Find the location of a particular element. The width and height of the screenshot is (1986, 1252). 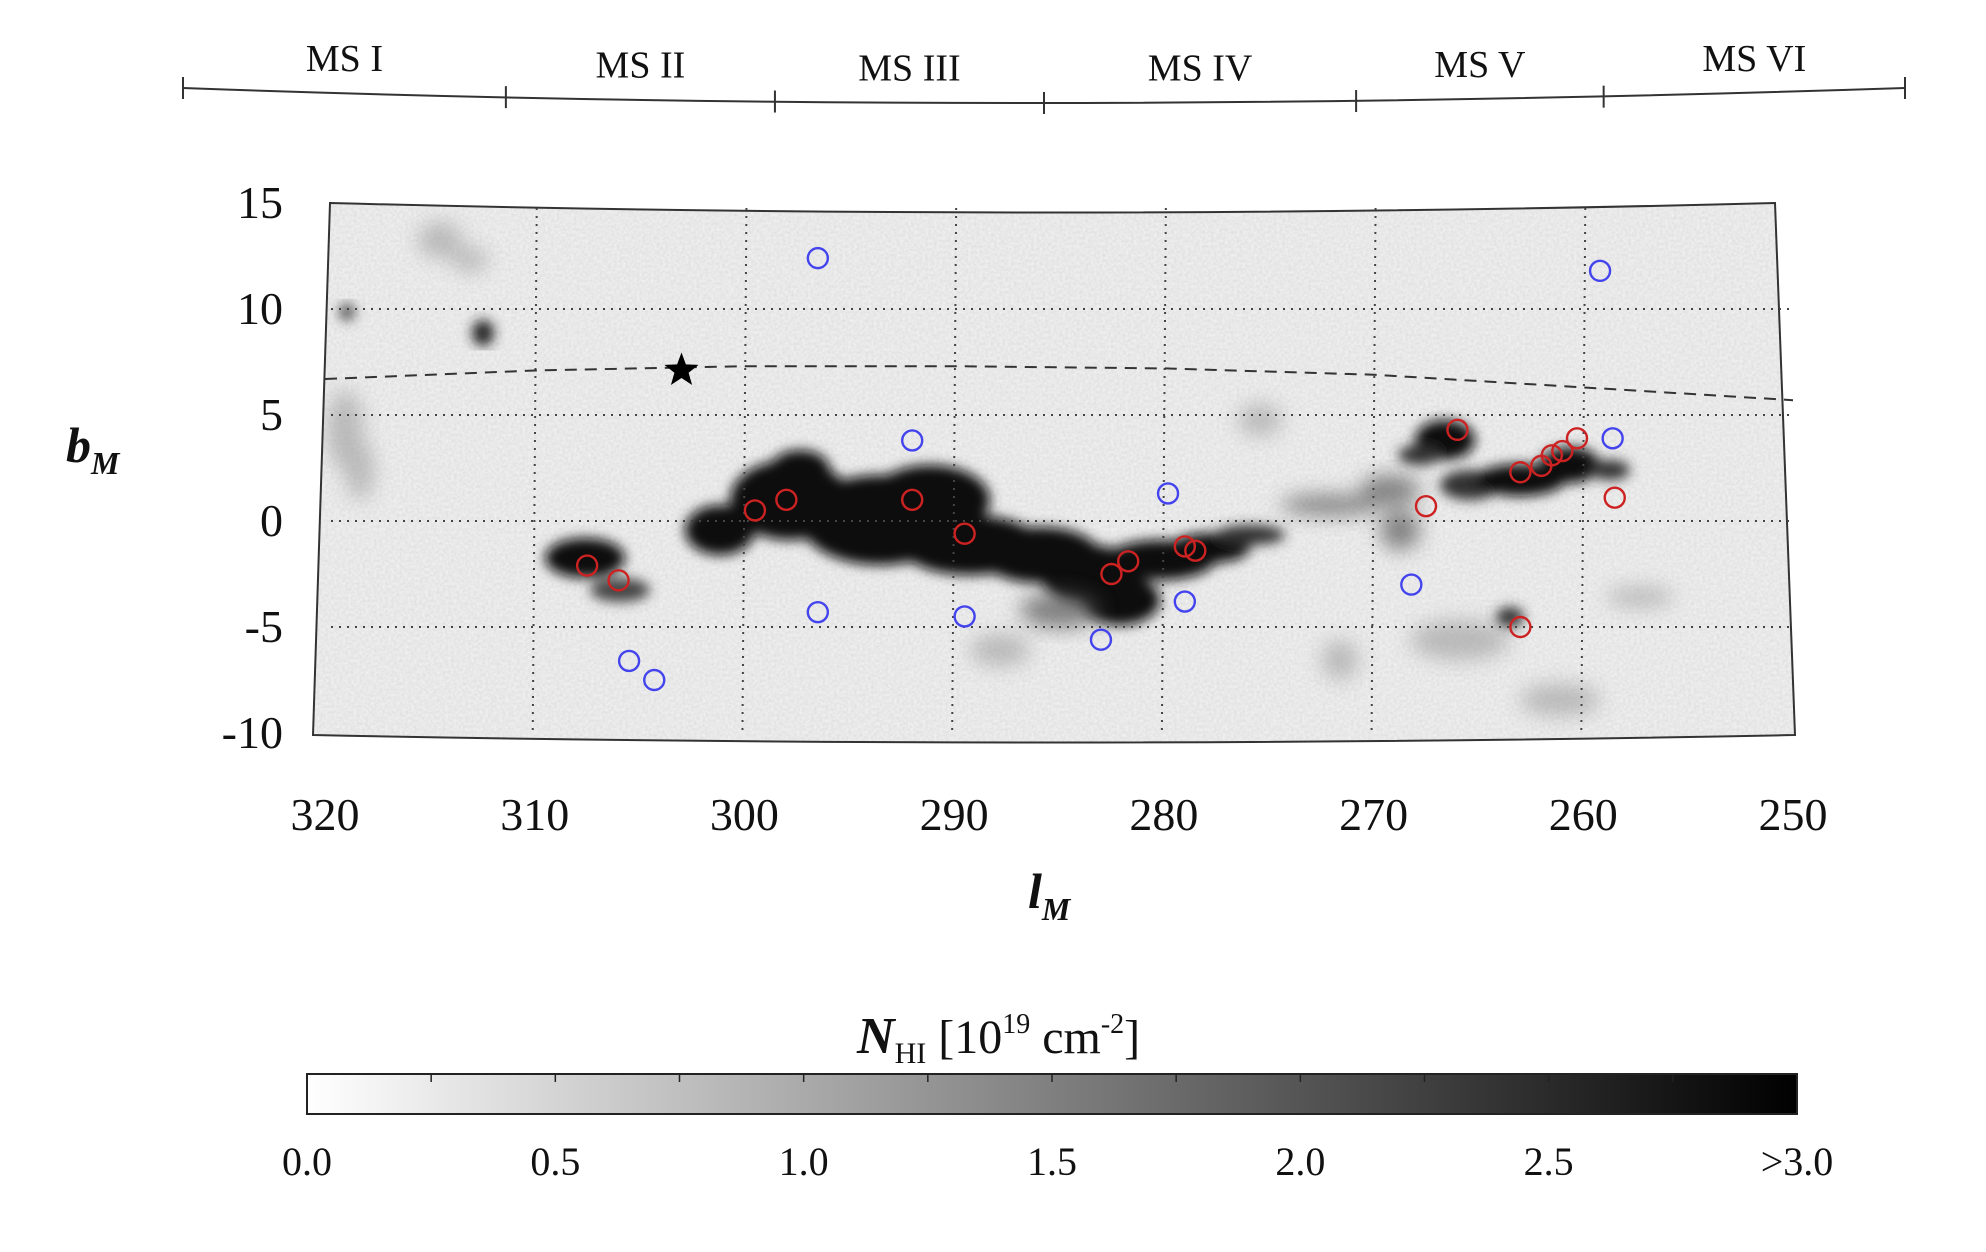

region-header: MS I MS II MS III MS IV MS V MS VI is located at coordinates (1044, 76).